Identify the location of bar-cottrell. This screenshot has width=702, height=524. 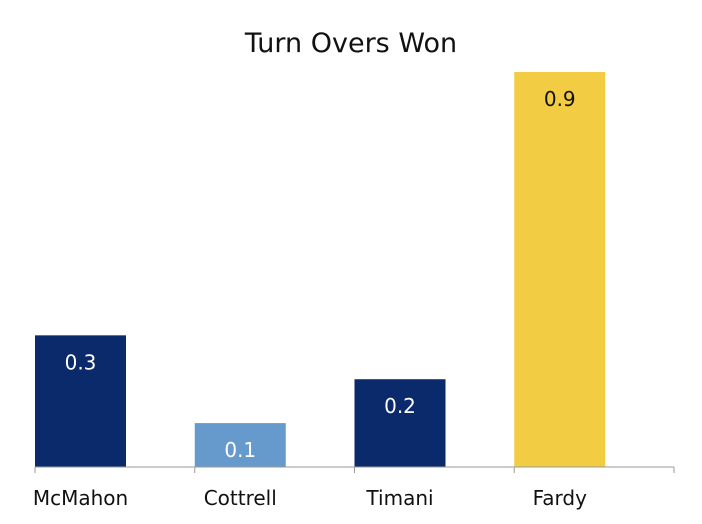
(240, 445).